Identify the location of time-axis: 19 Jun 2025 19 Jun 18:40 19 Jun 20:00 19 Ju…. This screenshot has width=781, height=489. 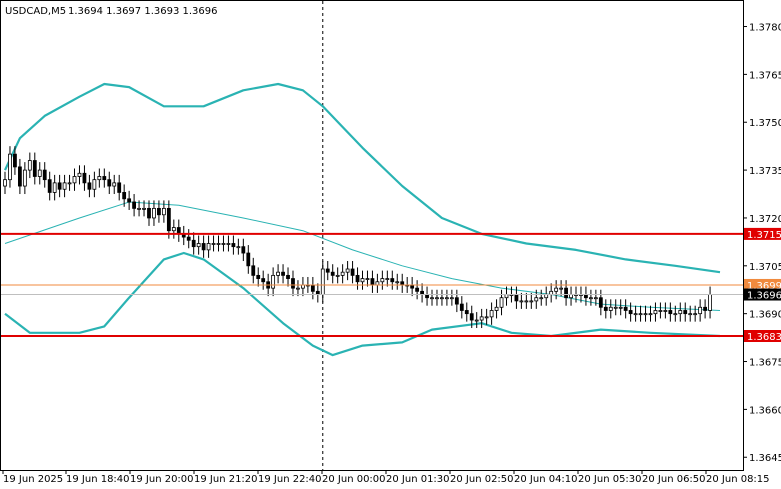
(386, 477).